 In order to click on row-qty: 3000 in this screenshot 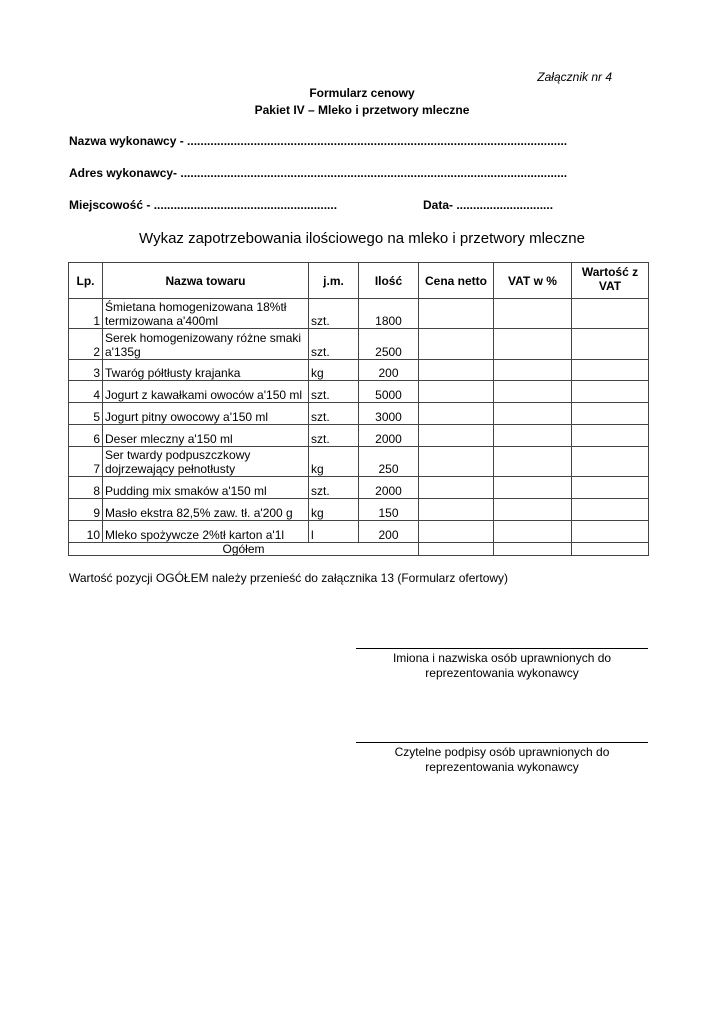, I will do `click(388, 413)`.